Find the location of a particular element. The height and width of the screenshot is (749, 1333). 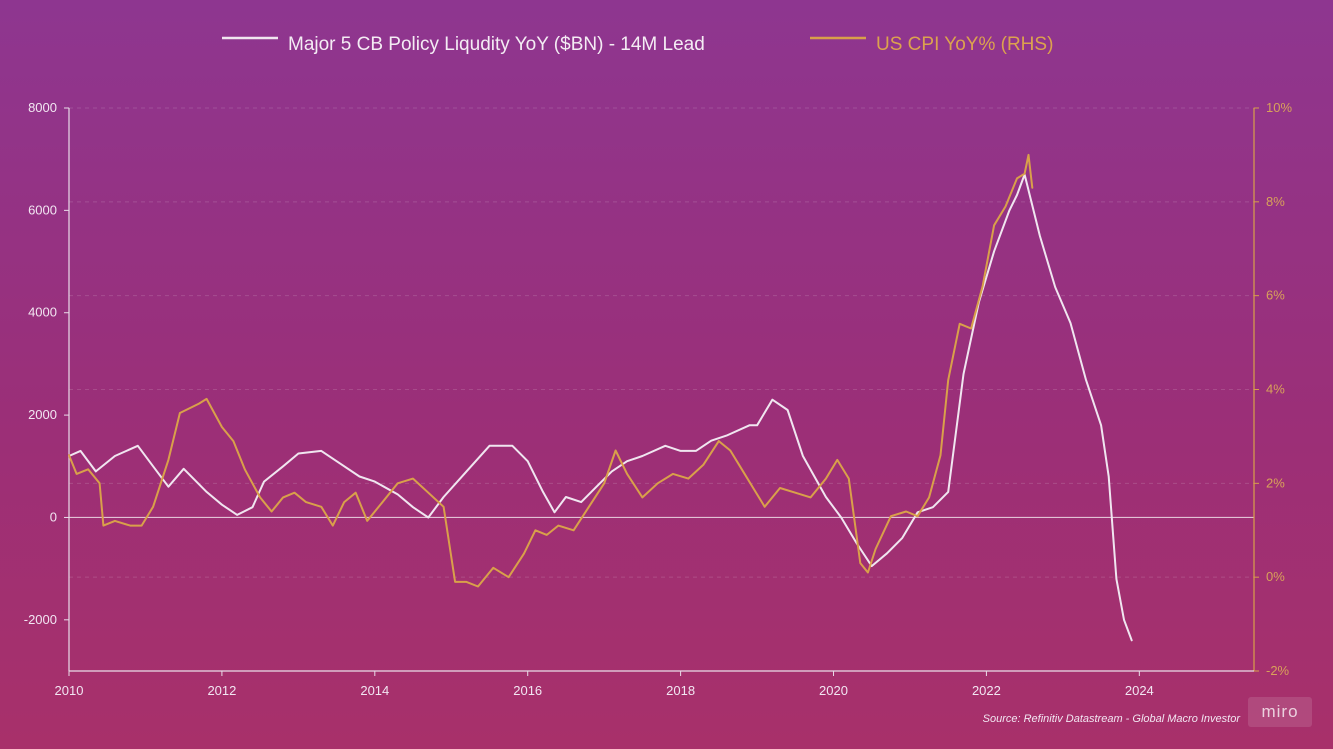

x-tick-label: 2012 is located at coordinates (221, 690).